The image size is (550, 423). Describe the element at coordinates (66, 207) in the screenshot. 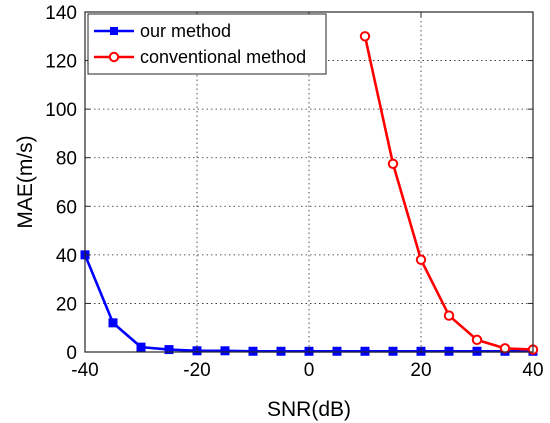

I see `y-tick-label: 60` at that location.